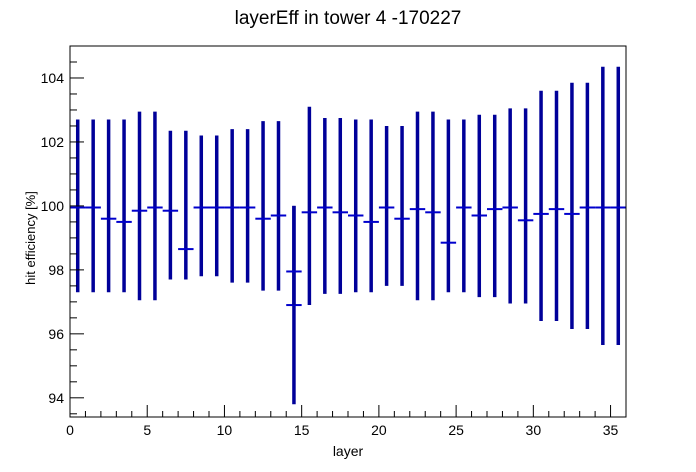 This screenshot has width=696, height=472. I want to click on x-tick-label: 10, so click(225, 430).